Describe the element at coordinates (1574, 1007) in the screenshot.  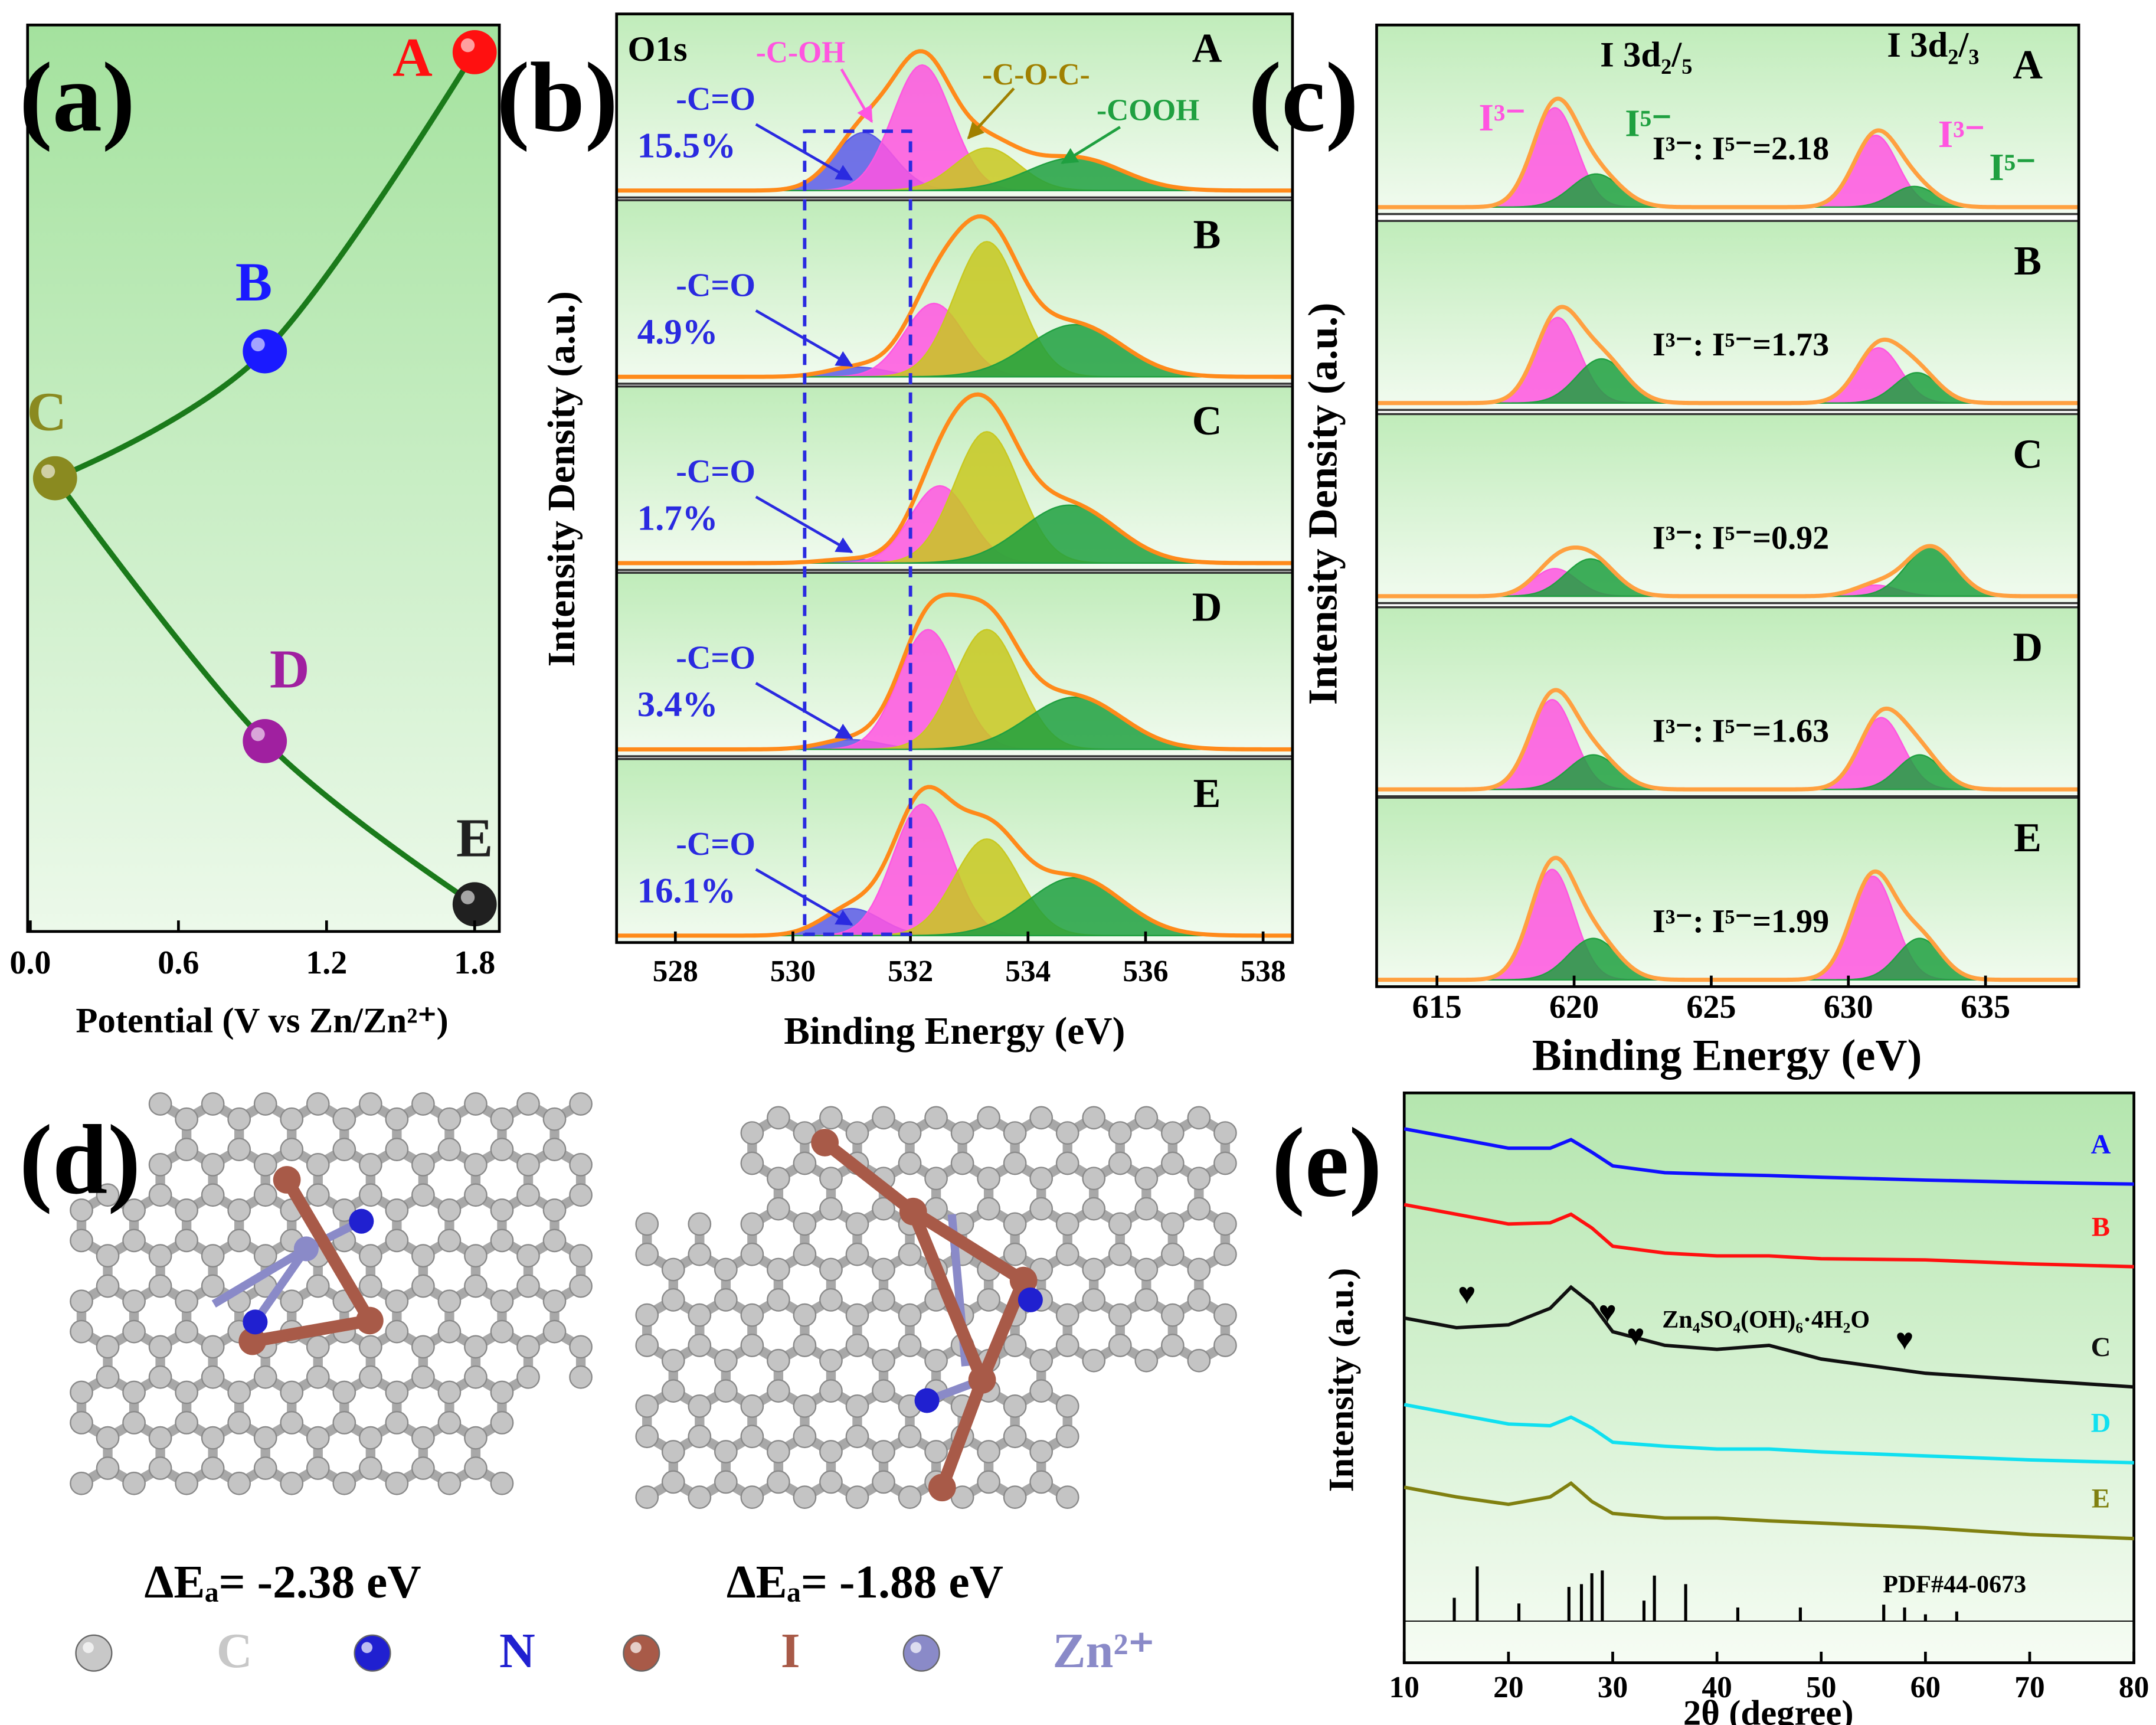
I see `x-tick-label: 620` at that location.